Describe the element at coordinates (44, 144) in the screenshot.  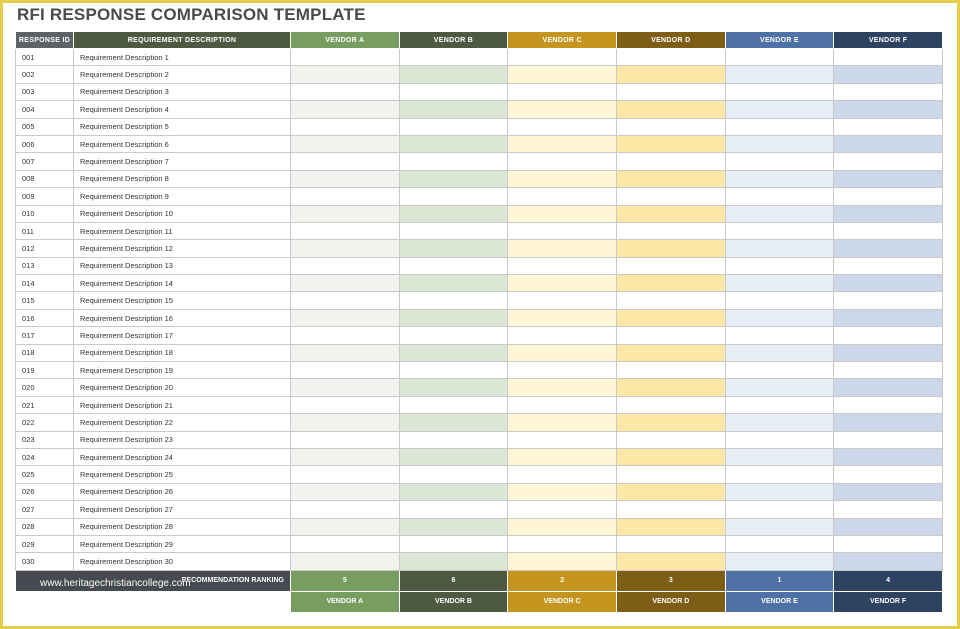
I see `response-id-cell: 006` at that location.